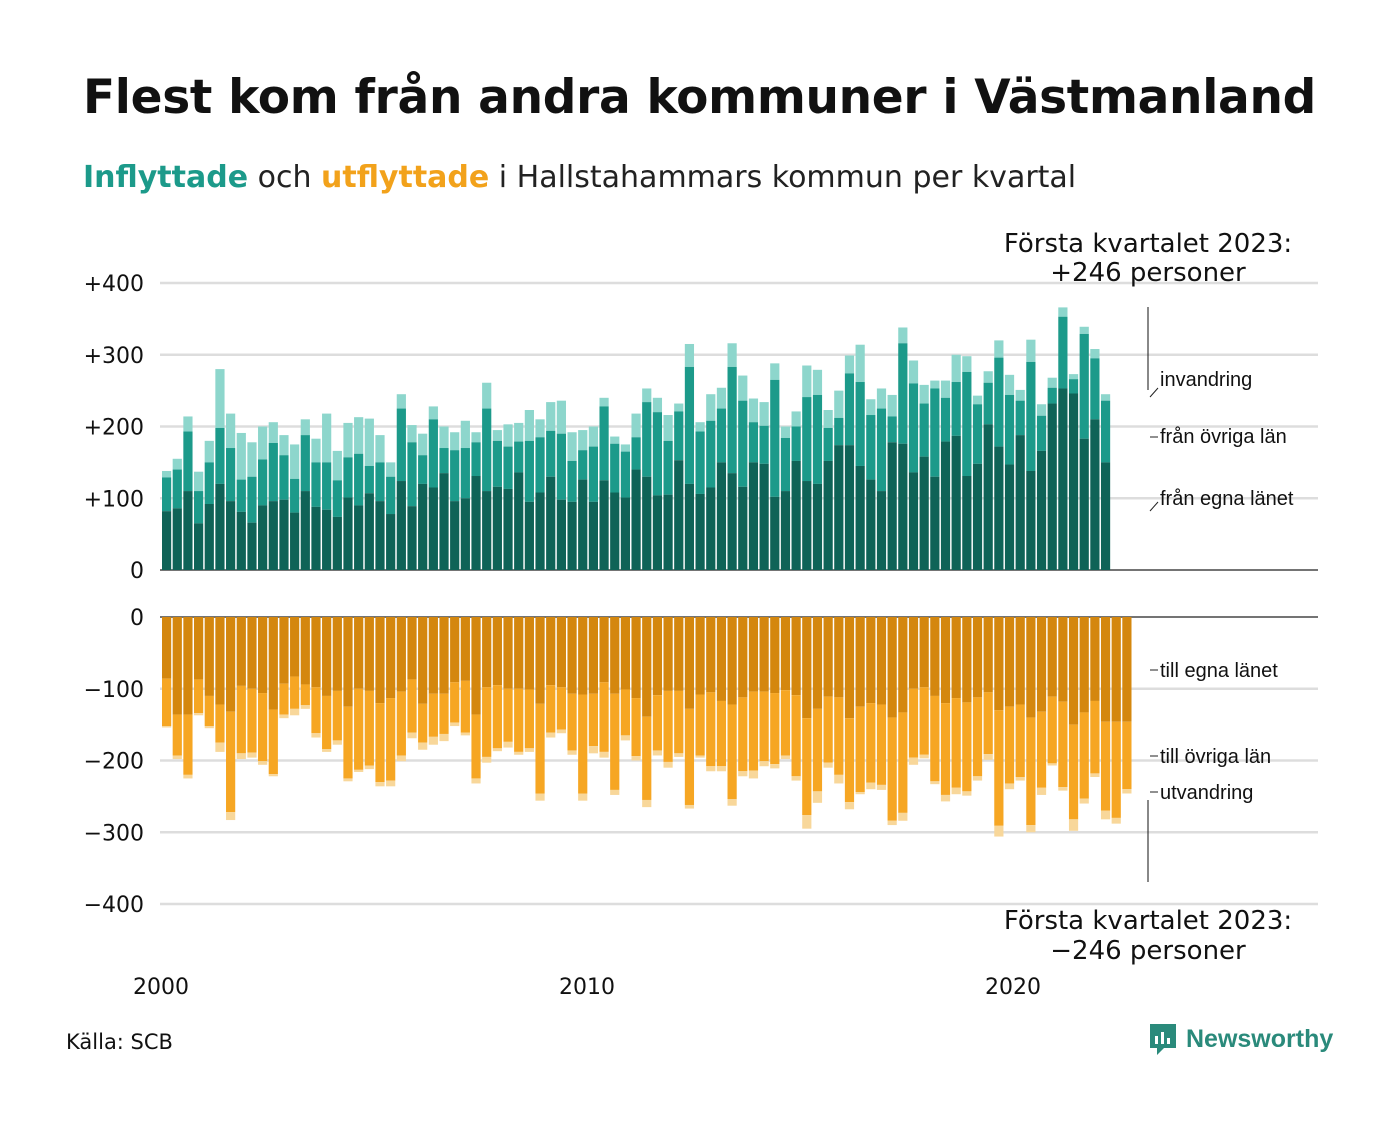  Describe the element at coordinates (114, 356) in the screenshot. I see `y-tick-top: +300` at that location.